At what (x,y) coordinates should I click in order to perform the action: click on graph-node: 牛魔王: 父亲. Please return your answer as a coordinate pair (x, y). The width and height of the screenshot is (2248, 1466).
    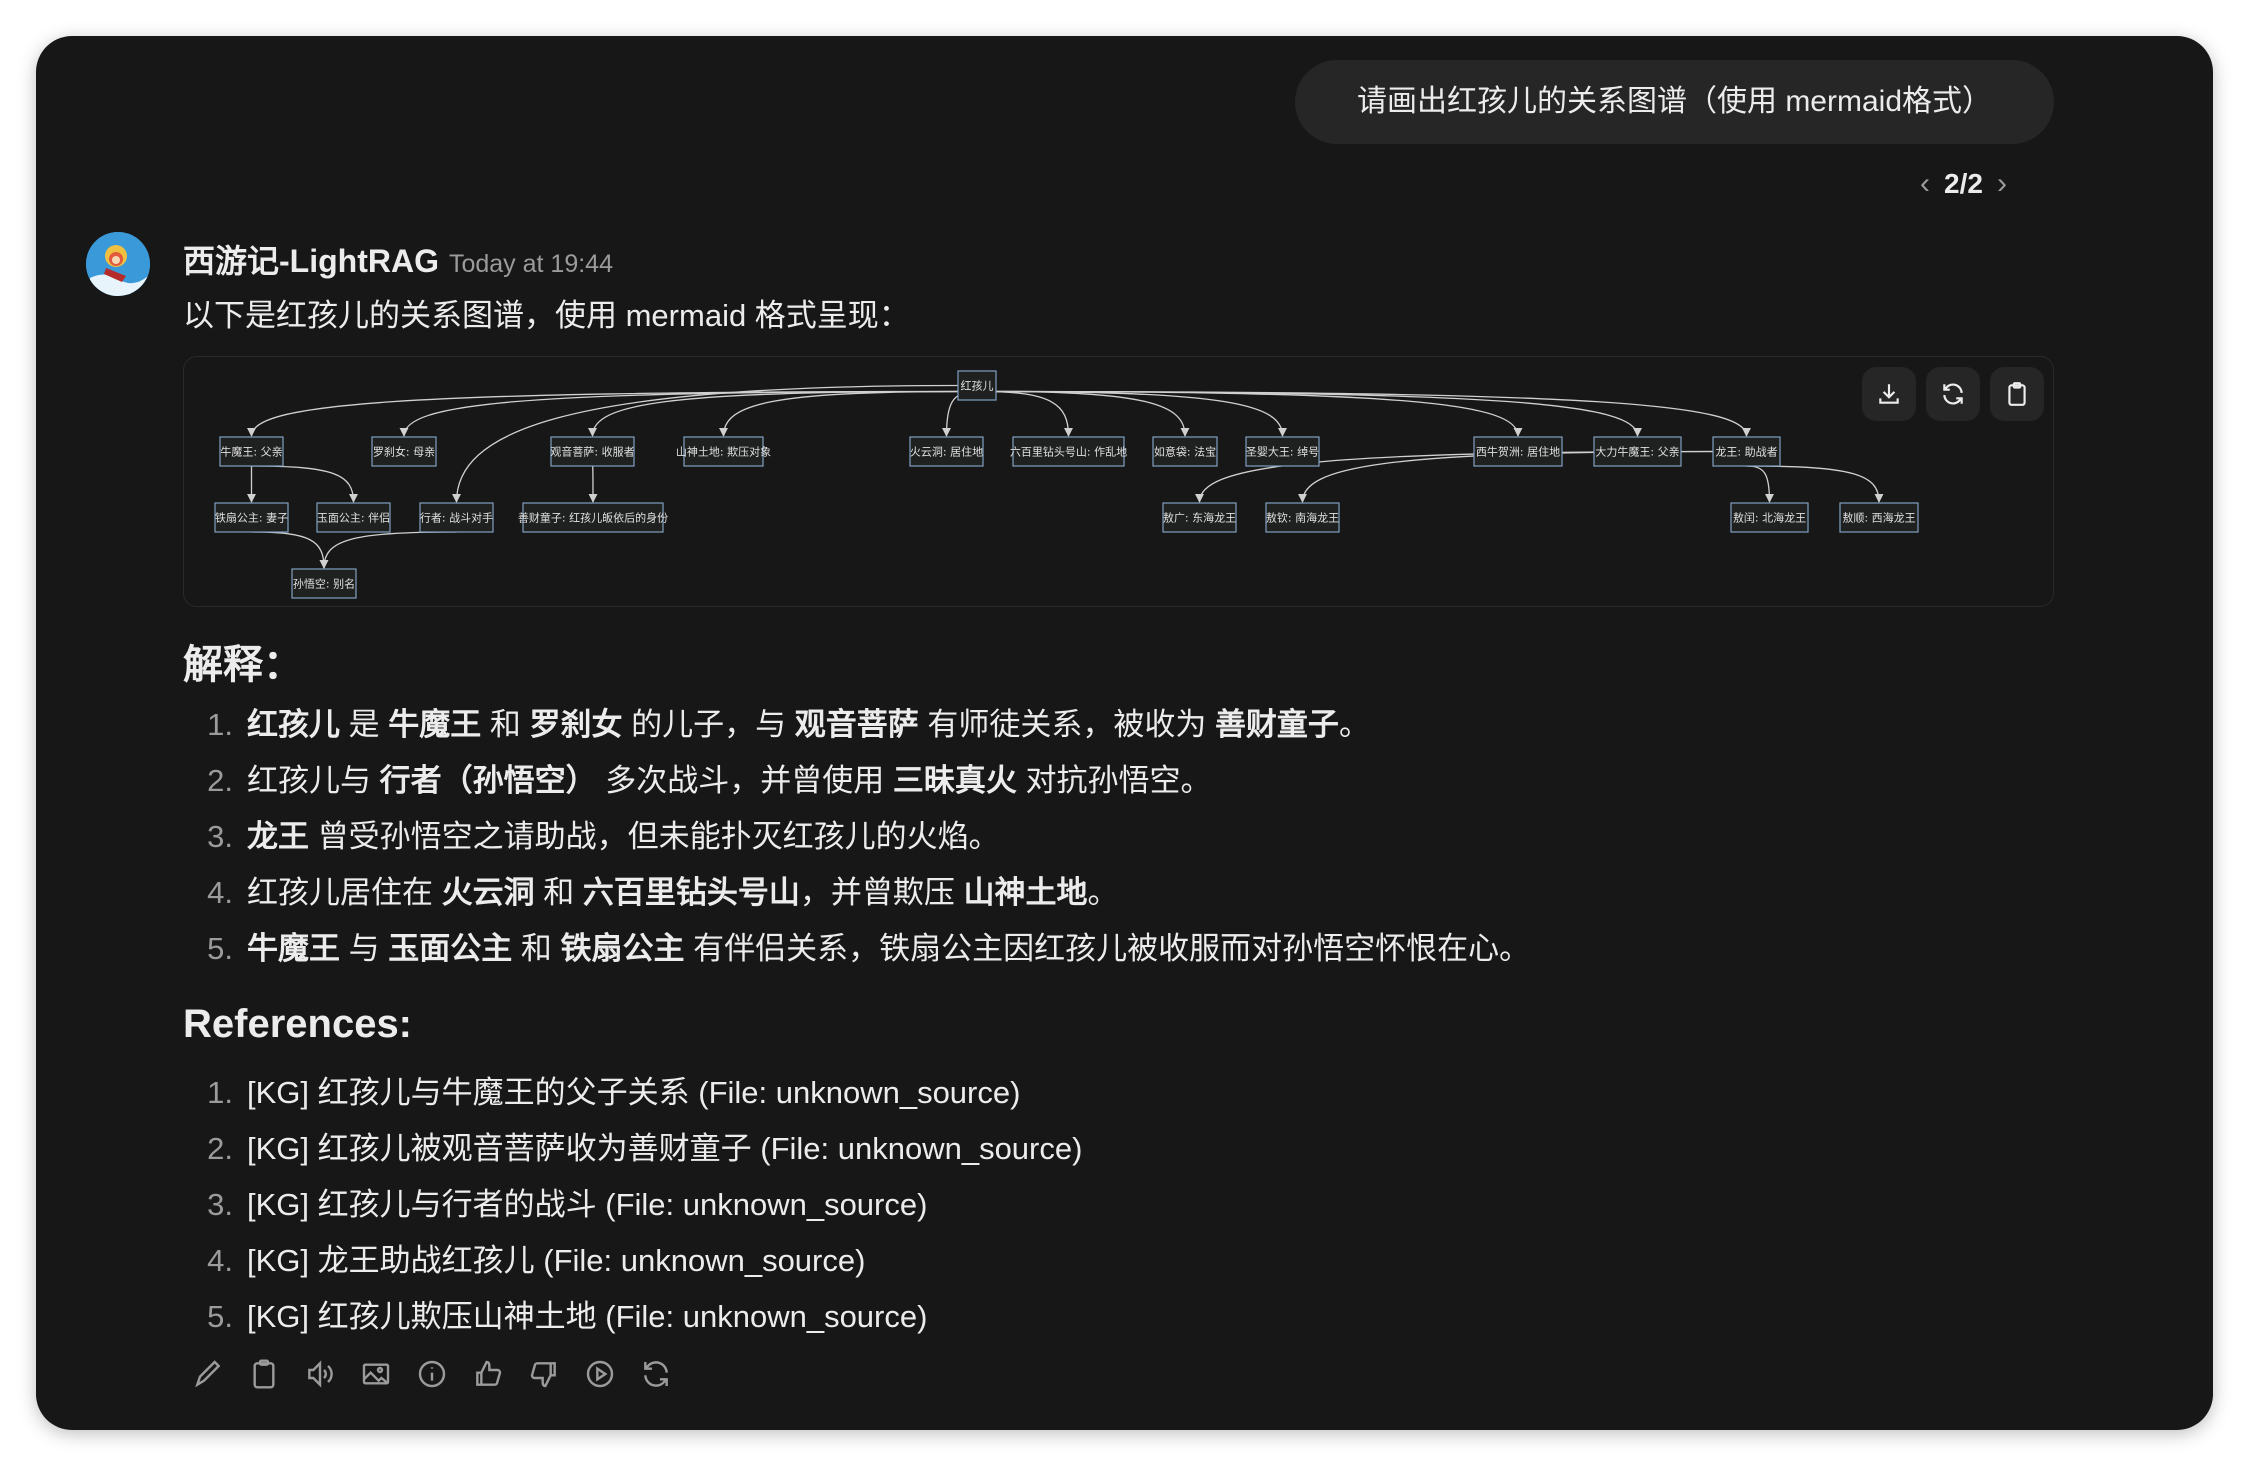
    Looking at the image, I should click on (251, 451).